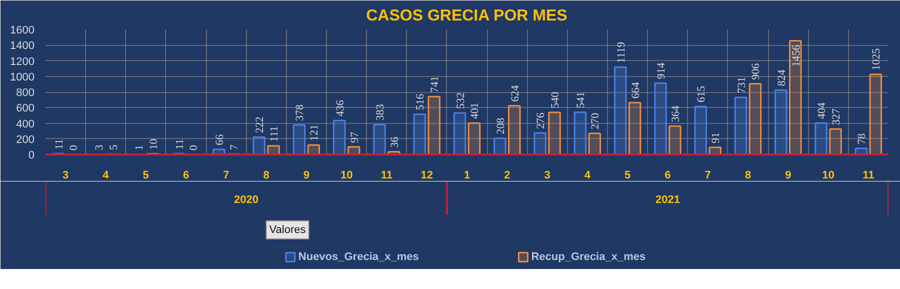 This screenshot has width=900, height=289. What do you see at coordinates (31, 156) in the screenshot?
I see `y-tick-label: 0` at bounding box center [31, 156].